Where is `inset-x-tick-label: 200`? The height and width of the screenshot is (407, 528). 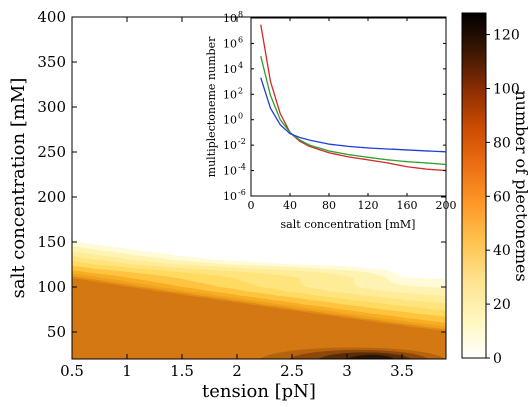 inset-x-tick-label: 200 is located at coordinates (446, 205).